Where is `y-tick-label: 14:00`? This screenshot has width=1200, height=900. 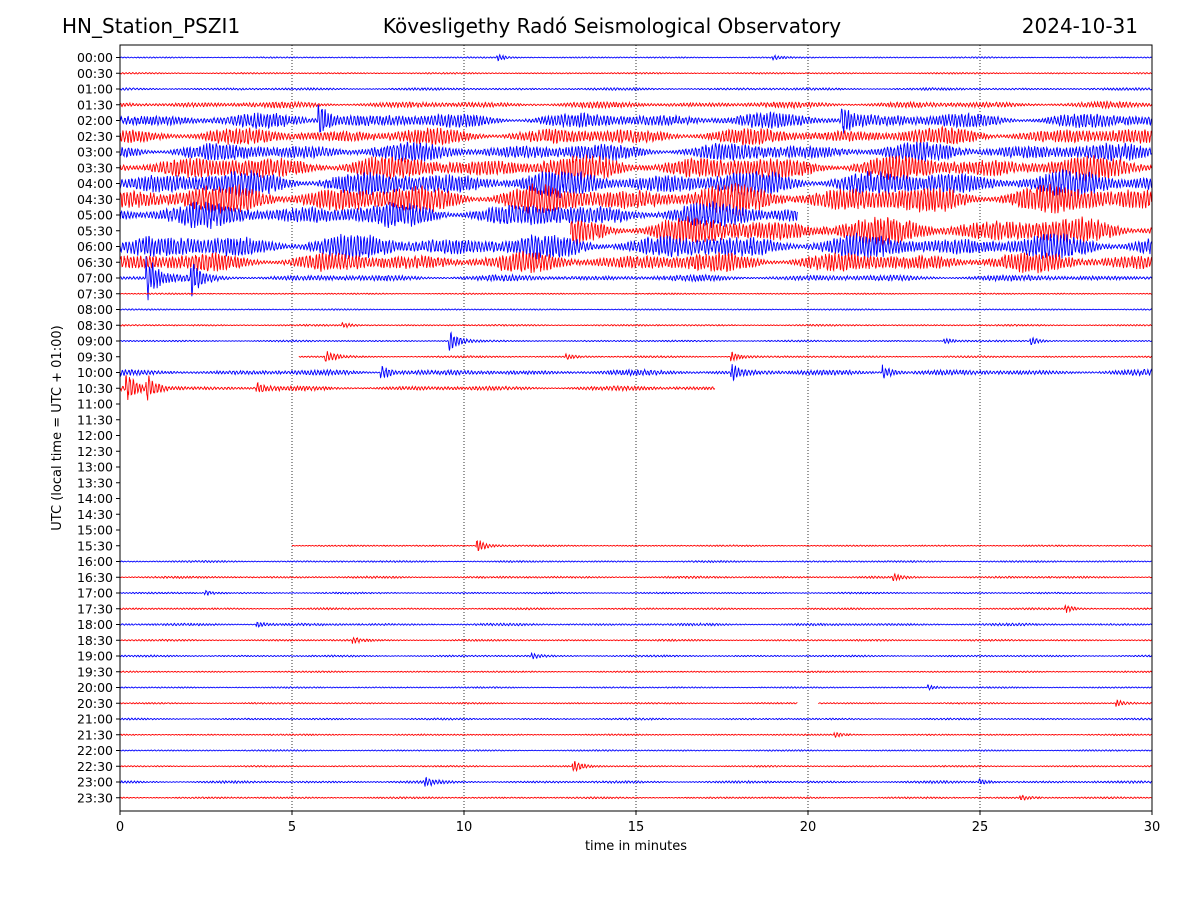
y-tick-label: 14:00 is located at coordinates (95, 498).